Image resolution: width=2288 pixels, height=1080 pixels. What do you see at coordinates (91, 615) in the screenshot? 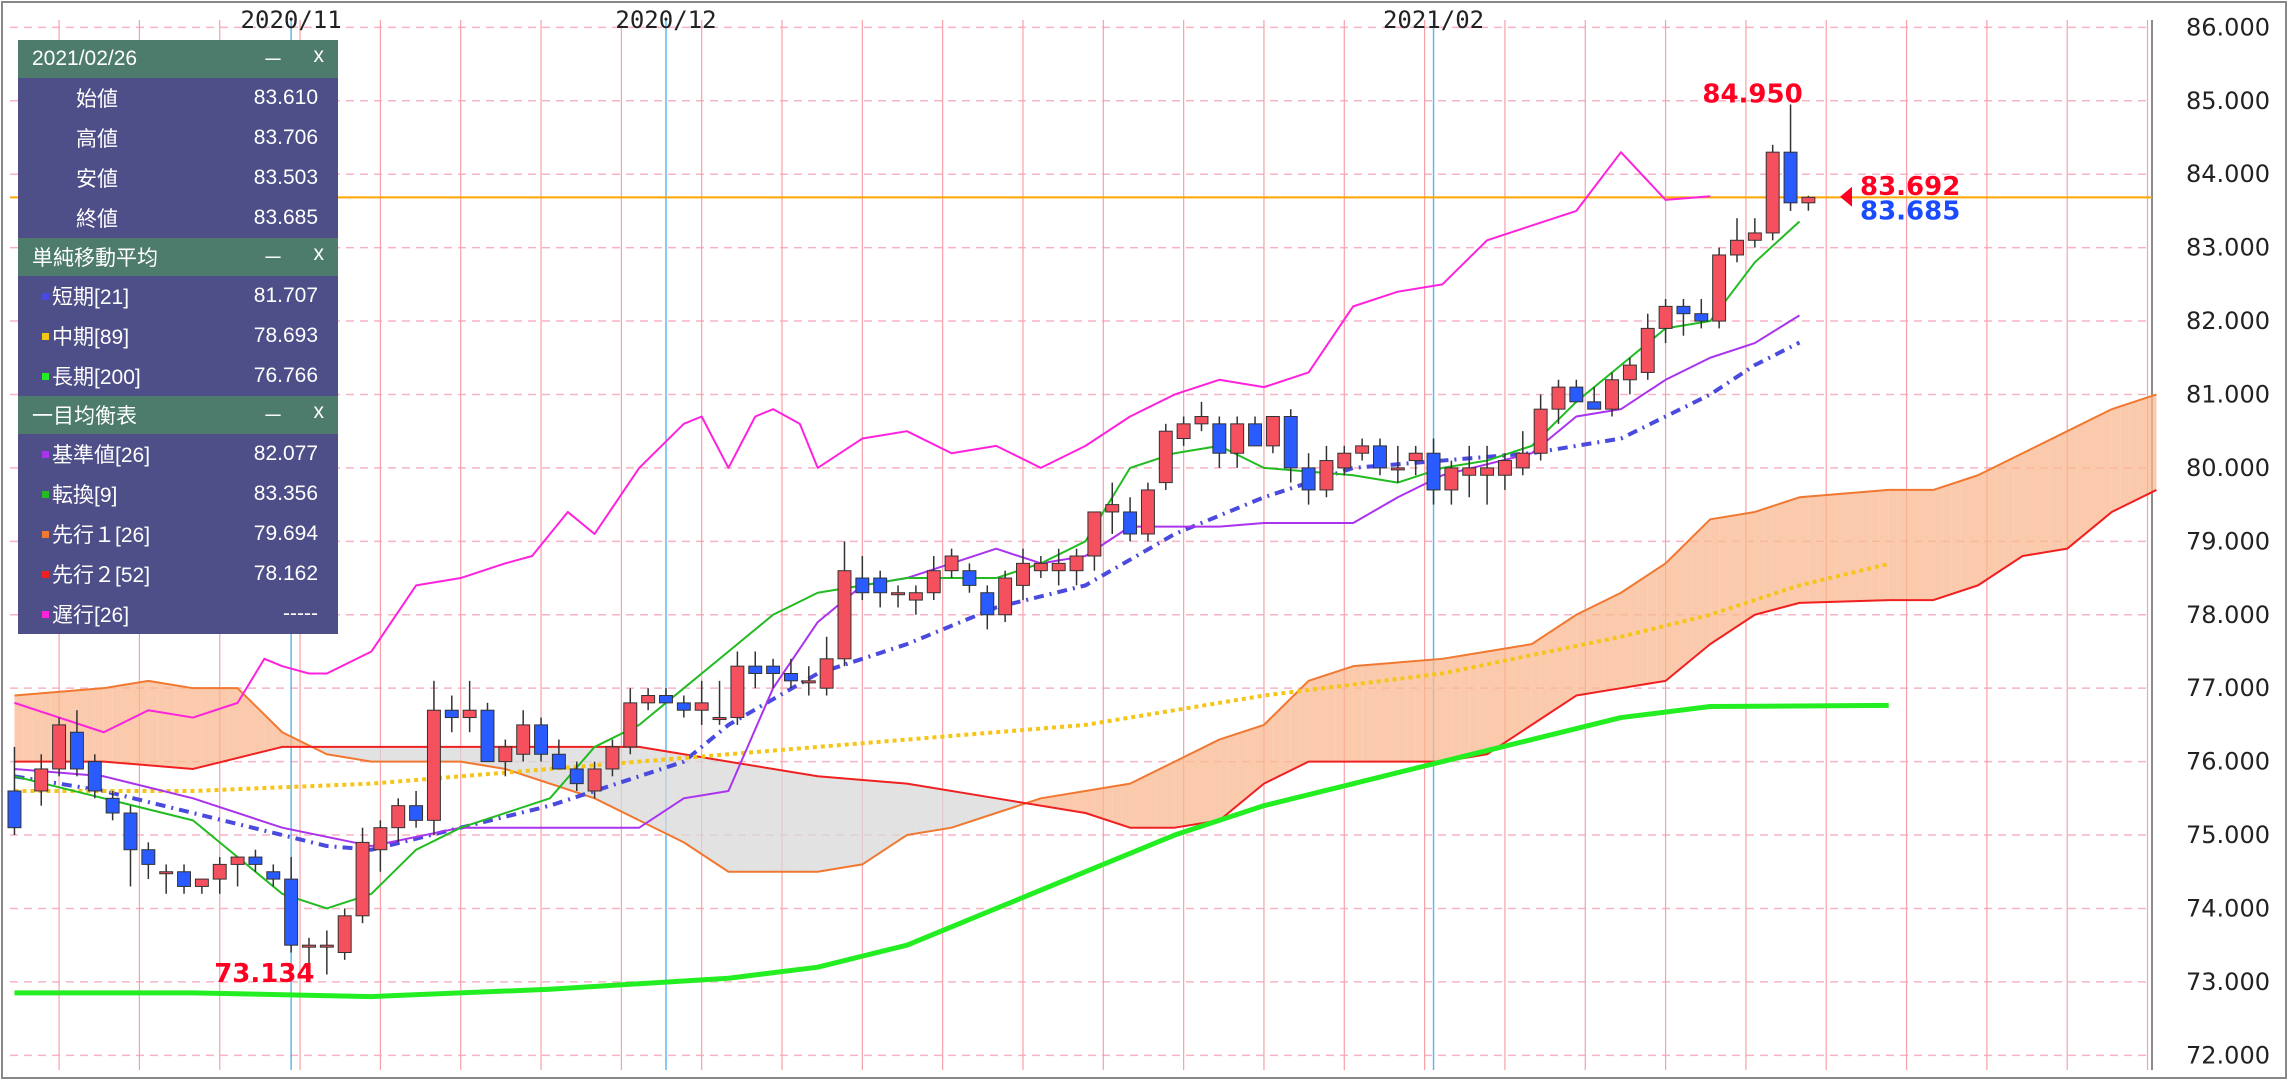
I see `legend-label: 遅行[26]` at bounding box center [91, 615].